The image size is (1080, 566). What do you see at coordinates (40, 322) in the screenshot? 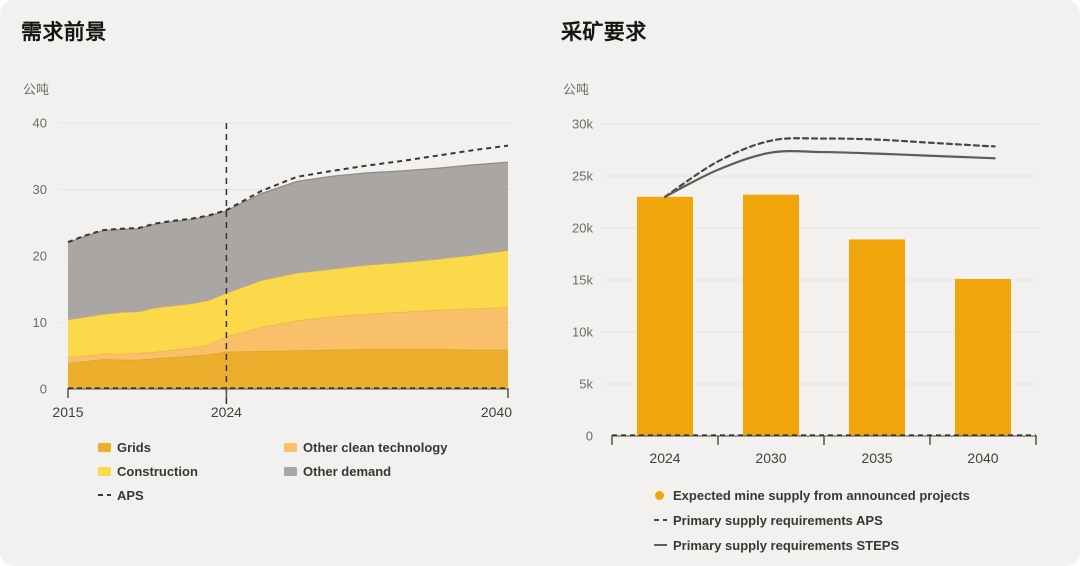
I see `y-tick-label-10: 10` at bounding box center [40, 322].